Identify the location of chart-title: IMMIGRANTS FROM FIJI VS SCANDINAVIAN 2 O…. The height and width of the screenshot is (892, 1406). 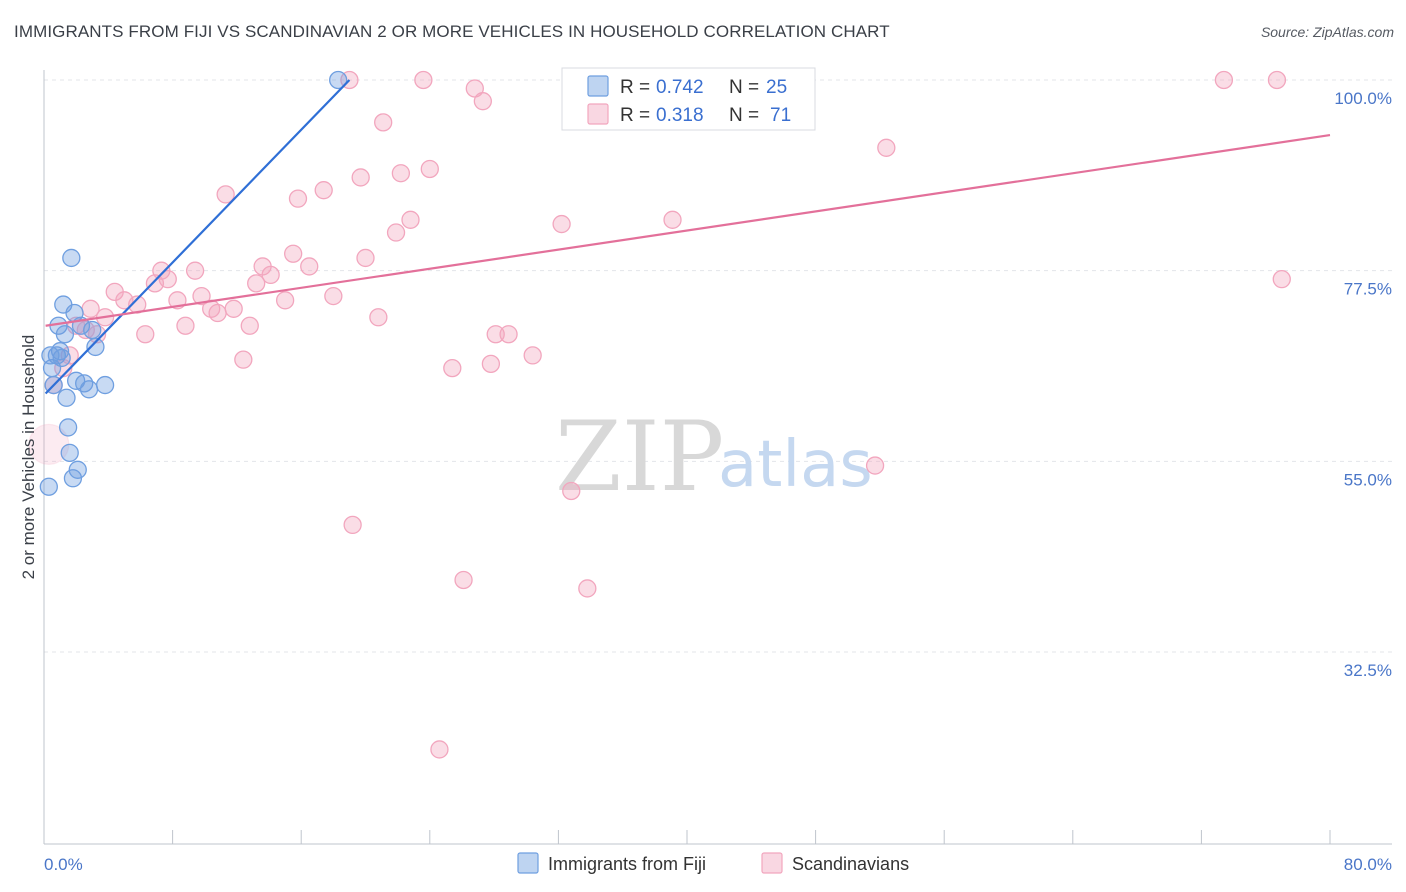
(452, 31).